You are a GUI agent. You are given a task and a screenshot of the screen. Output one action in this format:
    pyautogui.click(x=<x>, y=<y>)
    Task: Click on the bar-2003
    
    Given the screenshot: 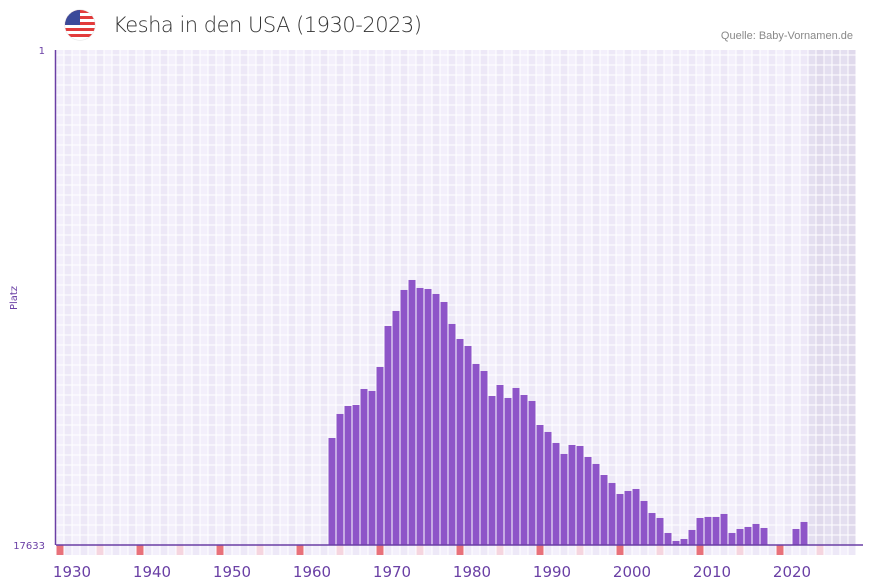 What is the action you would take?
    pyautogui.click(x=660, y=531)
    